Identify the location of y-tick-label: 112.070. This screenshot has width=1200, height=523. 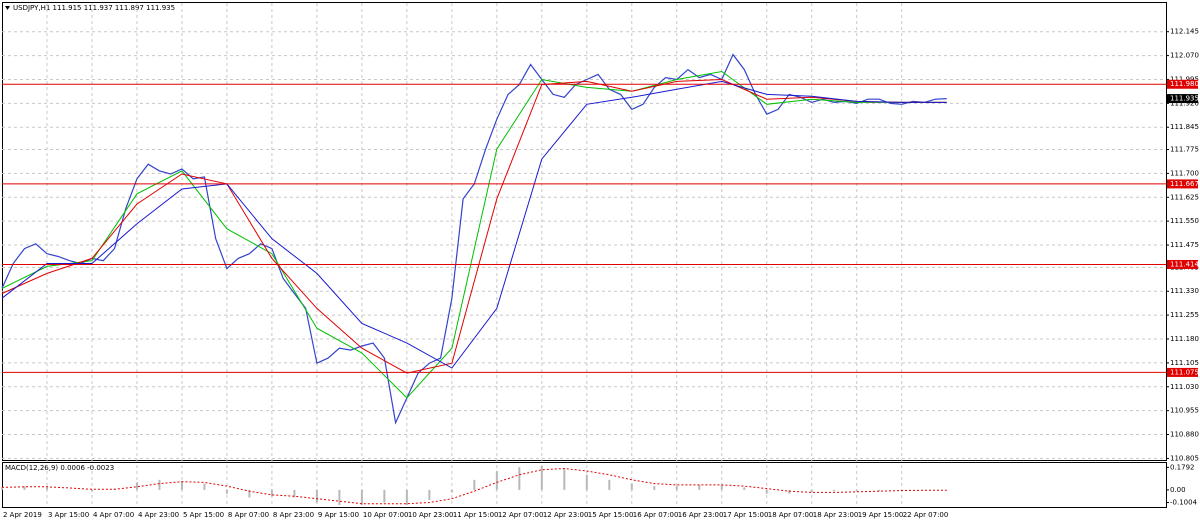
(1184, 56).